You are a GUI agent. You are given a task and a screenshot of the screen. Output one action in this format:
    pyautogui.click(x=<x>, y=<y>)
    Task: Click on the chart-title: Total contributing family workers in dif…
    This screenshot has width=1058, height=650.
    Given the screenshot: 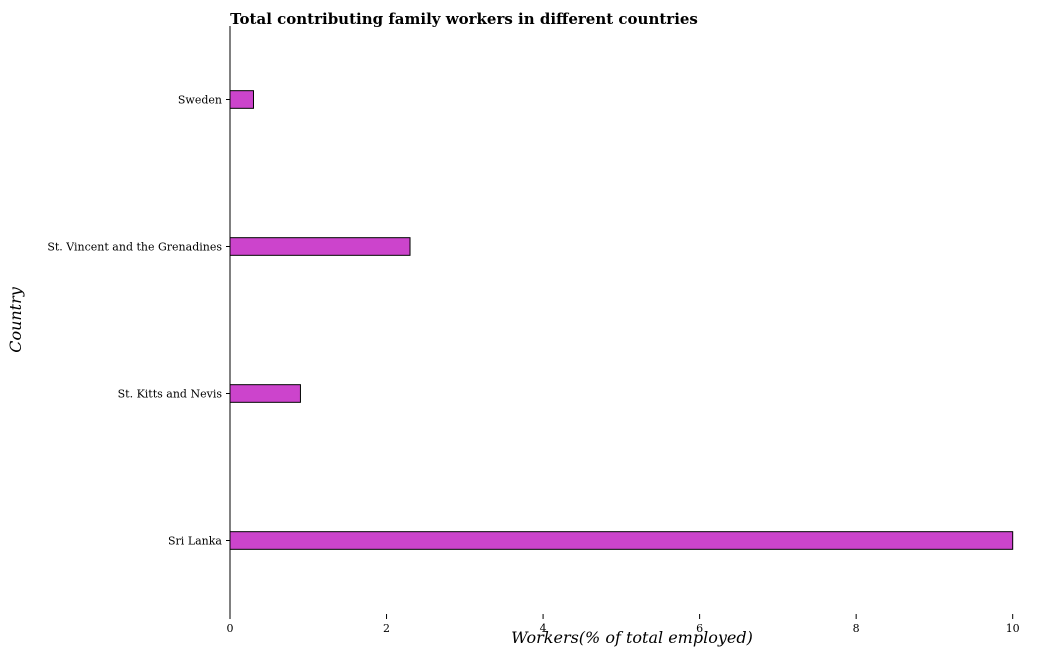 What is the action you would take?
    pyautogui.click(x=464, y=19)
    